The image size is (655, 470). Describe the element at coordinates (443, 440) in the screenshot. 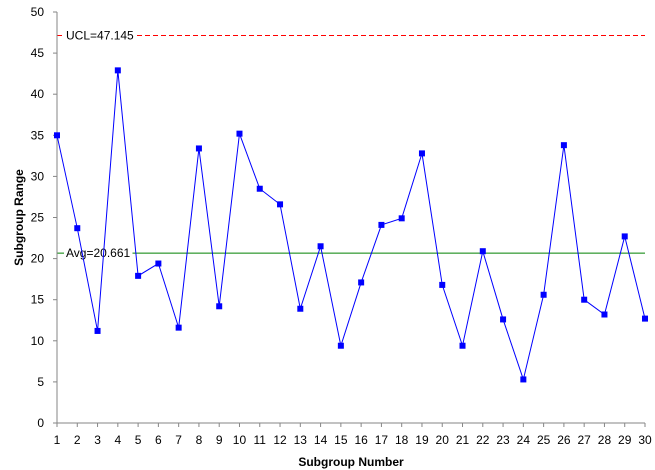

I see `x-tick-label: 20` at that location.